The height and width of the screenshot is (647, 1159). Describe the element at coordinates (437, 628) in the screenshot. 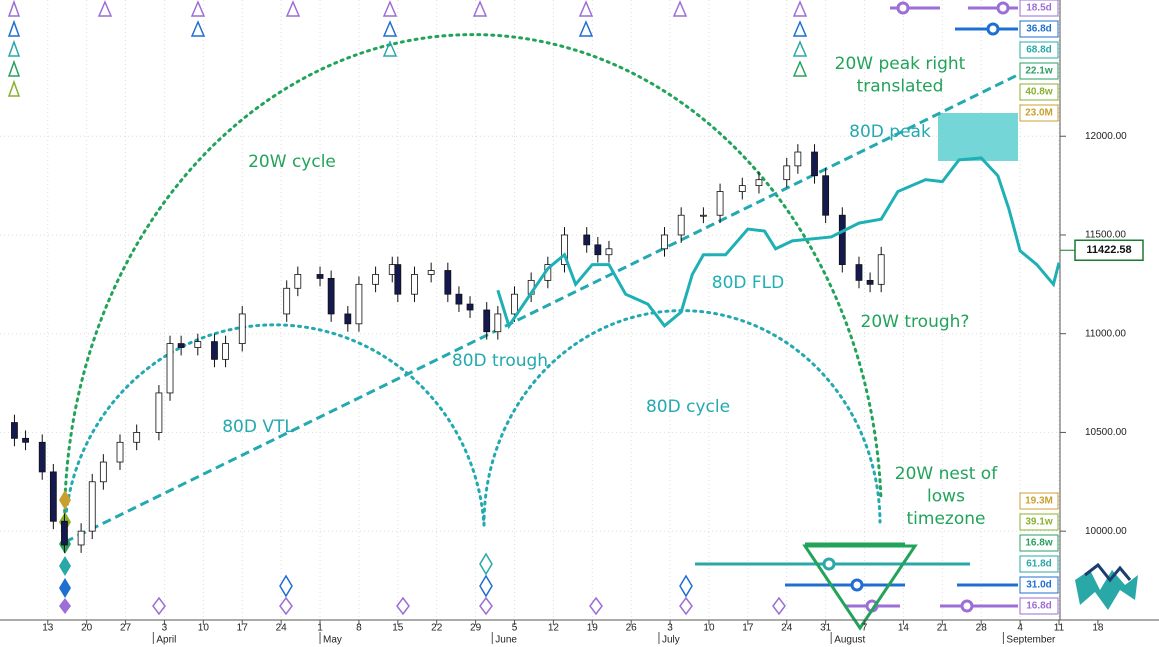

I see `x-tick-label: 22` at that location.